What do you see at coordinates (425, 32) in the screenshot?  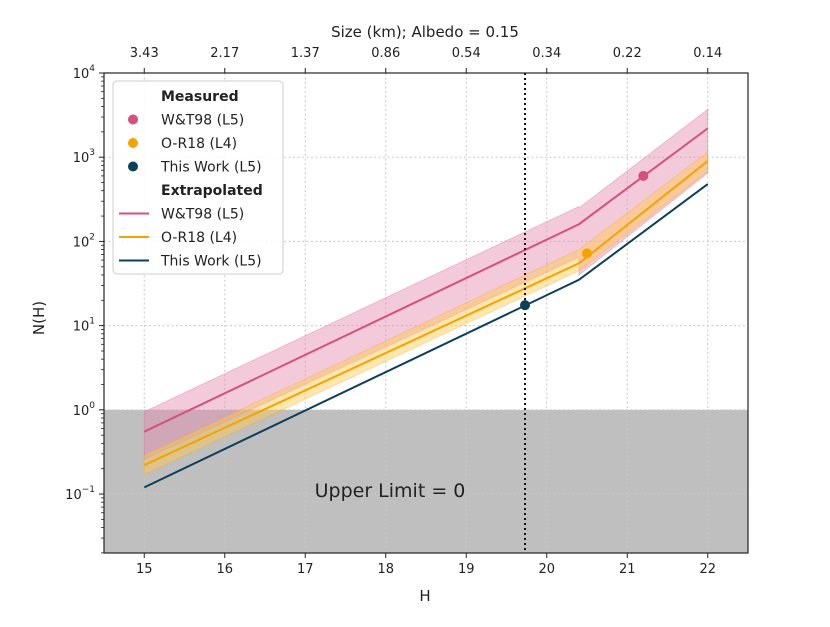 I see `top-axis-title: Size (km); Albedo = 0.15` at bounding box center [425, 32].